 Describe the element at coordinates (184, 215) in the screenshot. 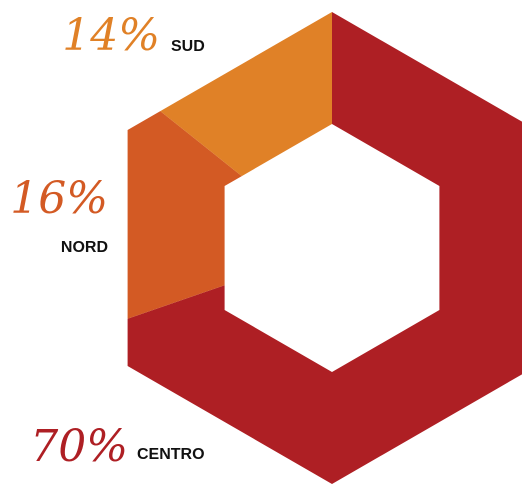

I see `slice-nord` at that location.